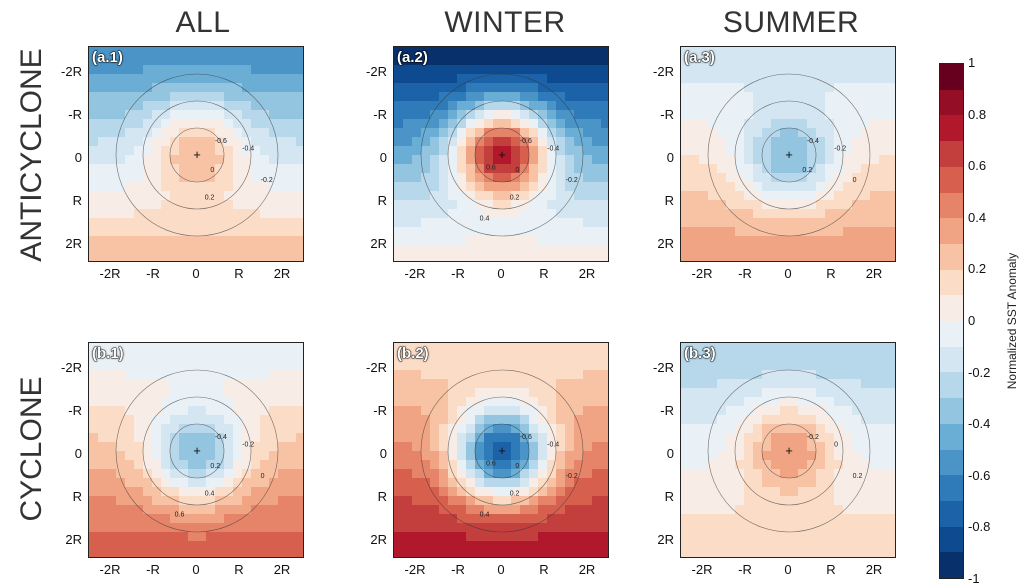 The image size is (1027, 586). Describe the element at coordinates (413, 353) in the screenshot. I see `panel-label: (b.2)` at that location.